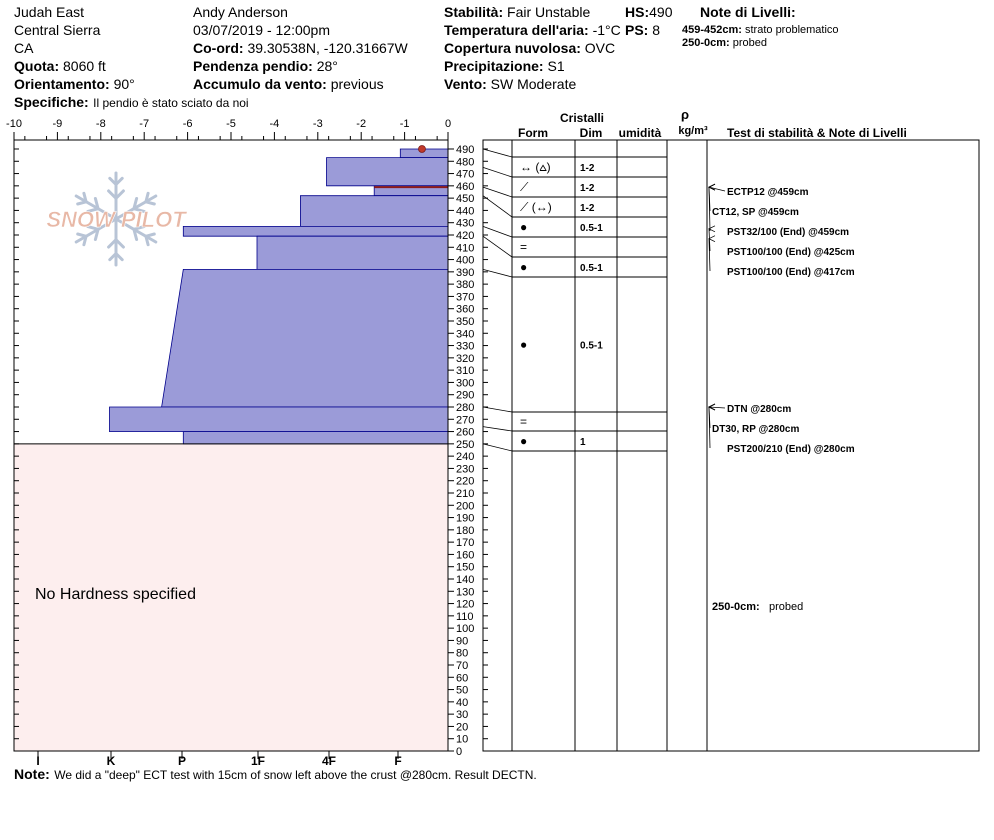  Describe the element at coordinates (712, 30) in the screenshot. I see `layer-note-label: 459-452cm:` at that location.